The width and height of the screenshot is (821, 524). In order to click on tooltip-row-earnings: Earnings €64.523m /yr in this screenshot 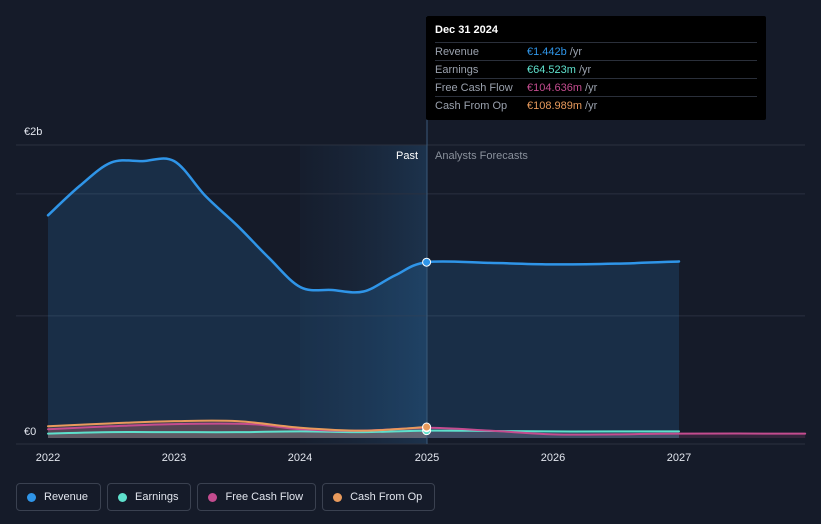, I will do `click(596, 69)`.